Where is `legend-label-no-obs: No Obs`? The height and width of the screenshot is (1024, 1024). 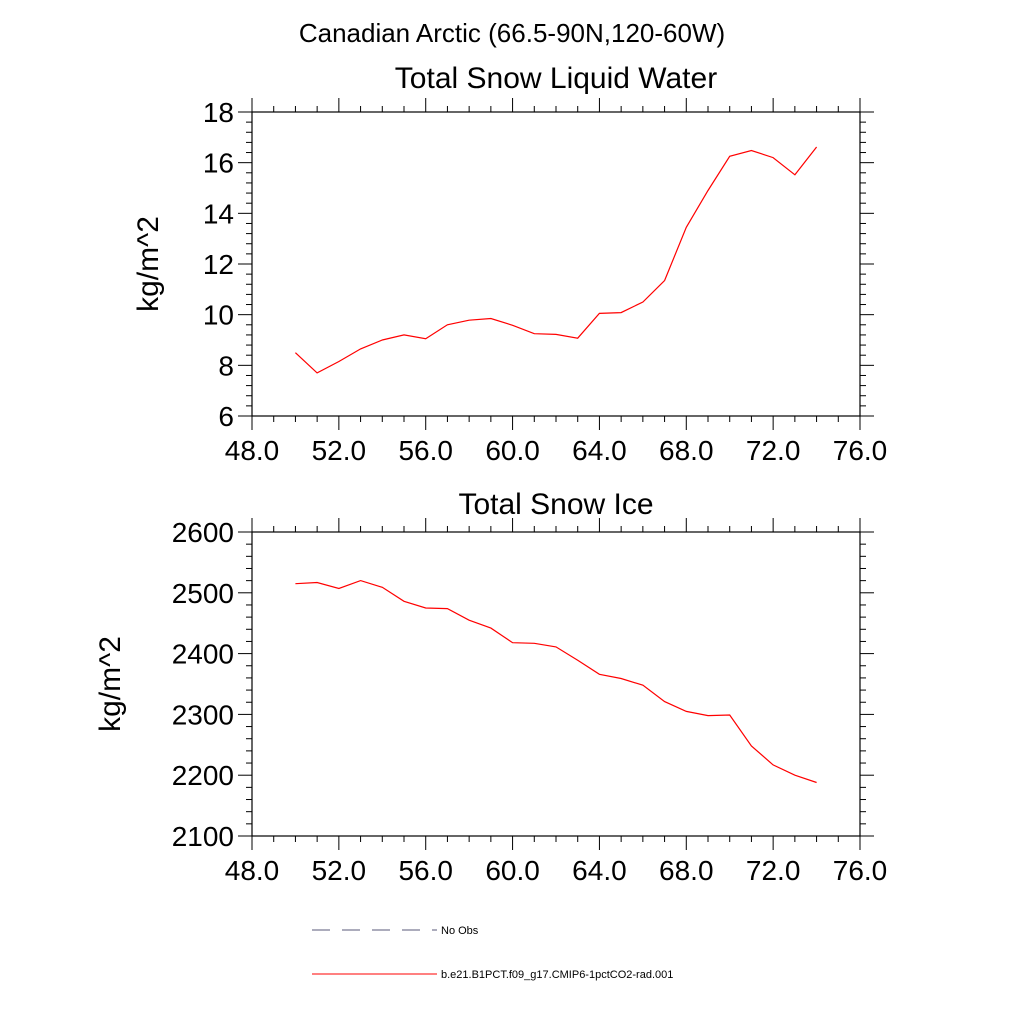 legend-label-no-obs: No Obs is located at coordinates (460, 931).